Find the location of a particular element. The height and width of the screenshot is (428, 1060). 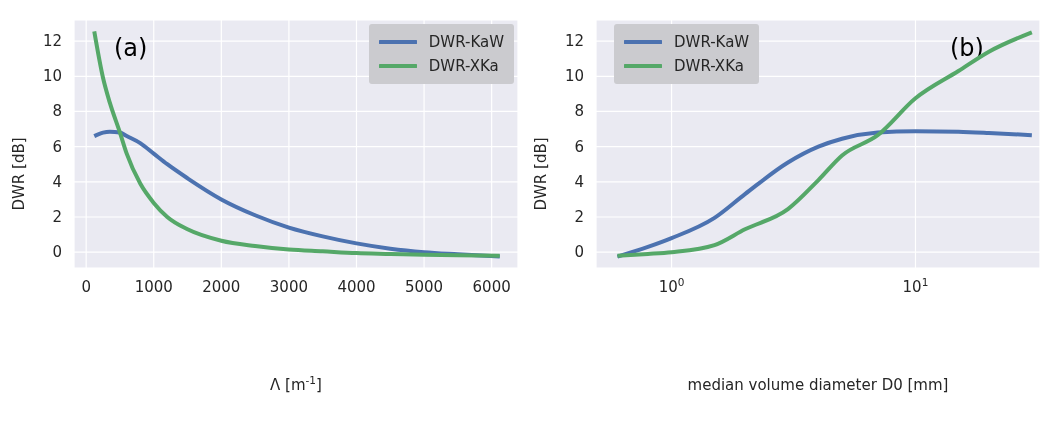

x-axis-title: Λ [m$^{-1}$] is located at coordinates (296, 384).